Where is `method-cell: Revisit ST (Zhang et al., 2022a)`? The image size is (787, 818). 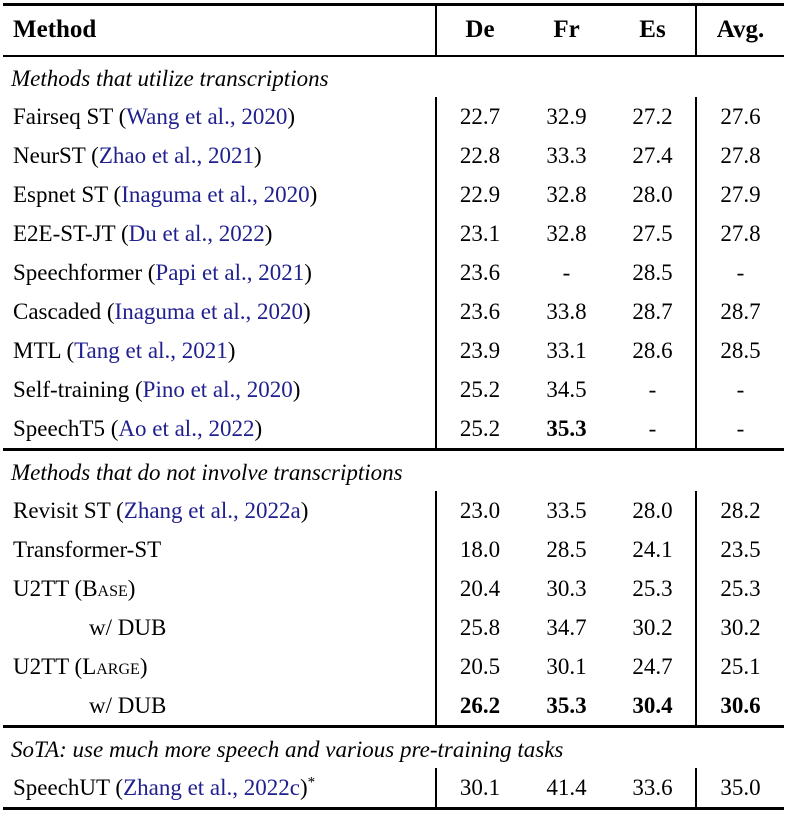
method-cell: Revisit ST (Zhang et al., 2022a) is located at coordinates (219, 510).